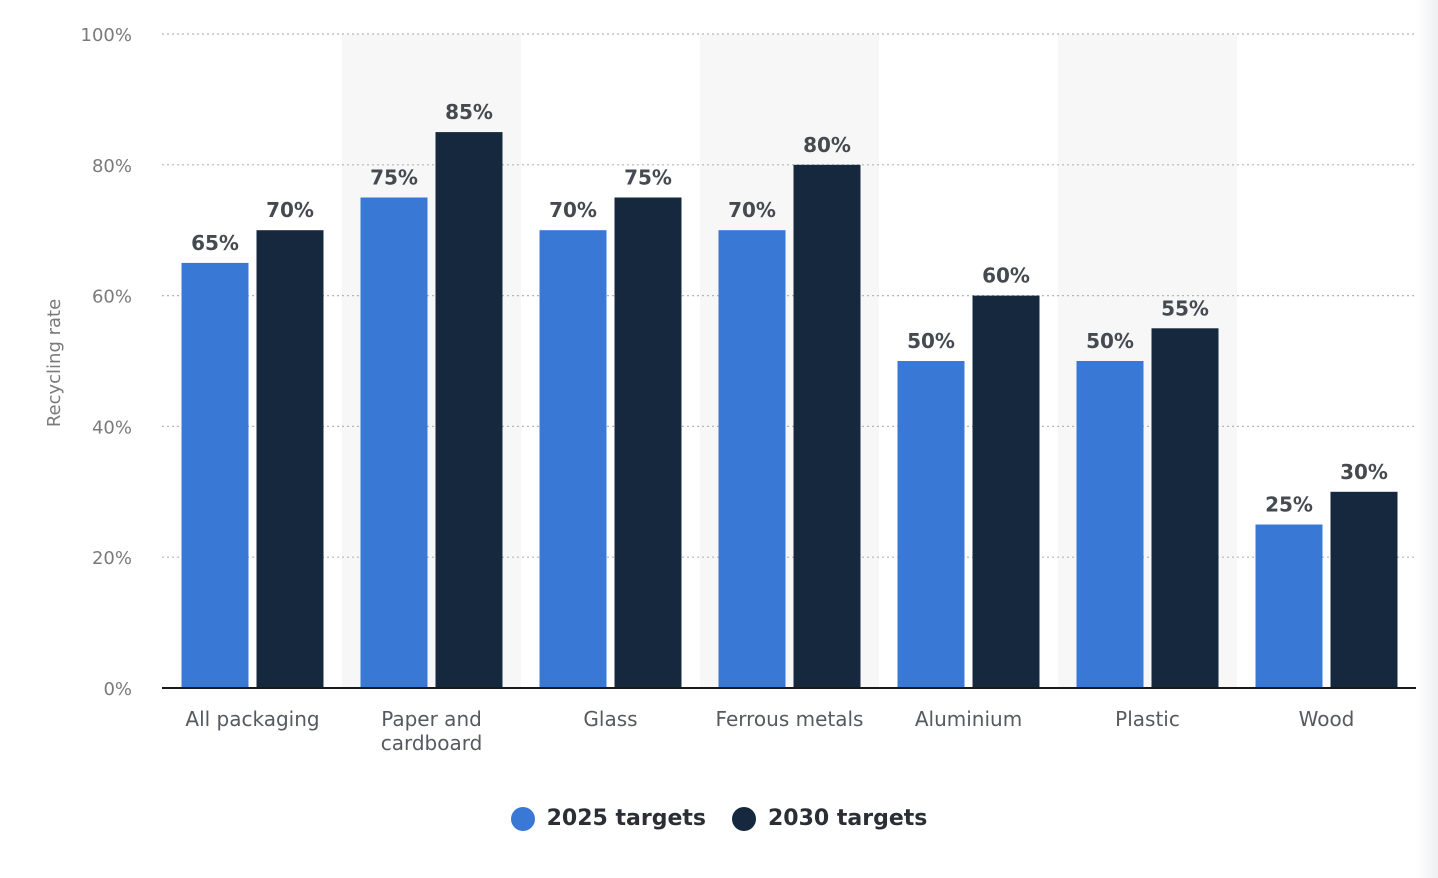 The width and height of the screenshot is (1438, 878). What do you see at coordinates (744, 818) in the screenshot?
I see `legend-dot-2030` at bounding box center [744, 818].